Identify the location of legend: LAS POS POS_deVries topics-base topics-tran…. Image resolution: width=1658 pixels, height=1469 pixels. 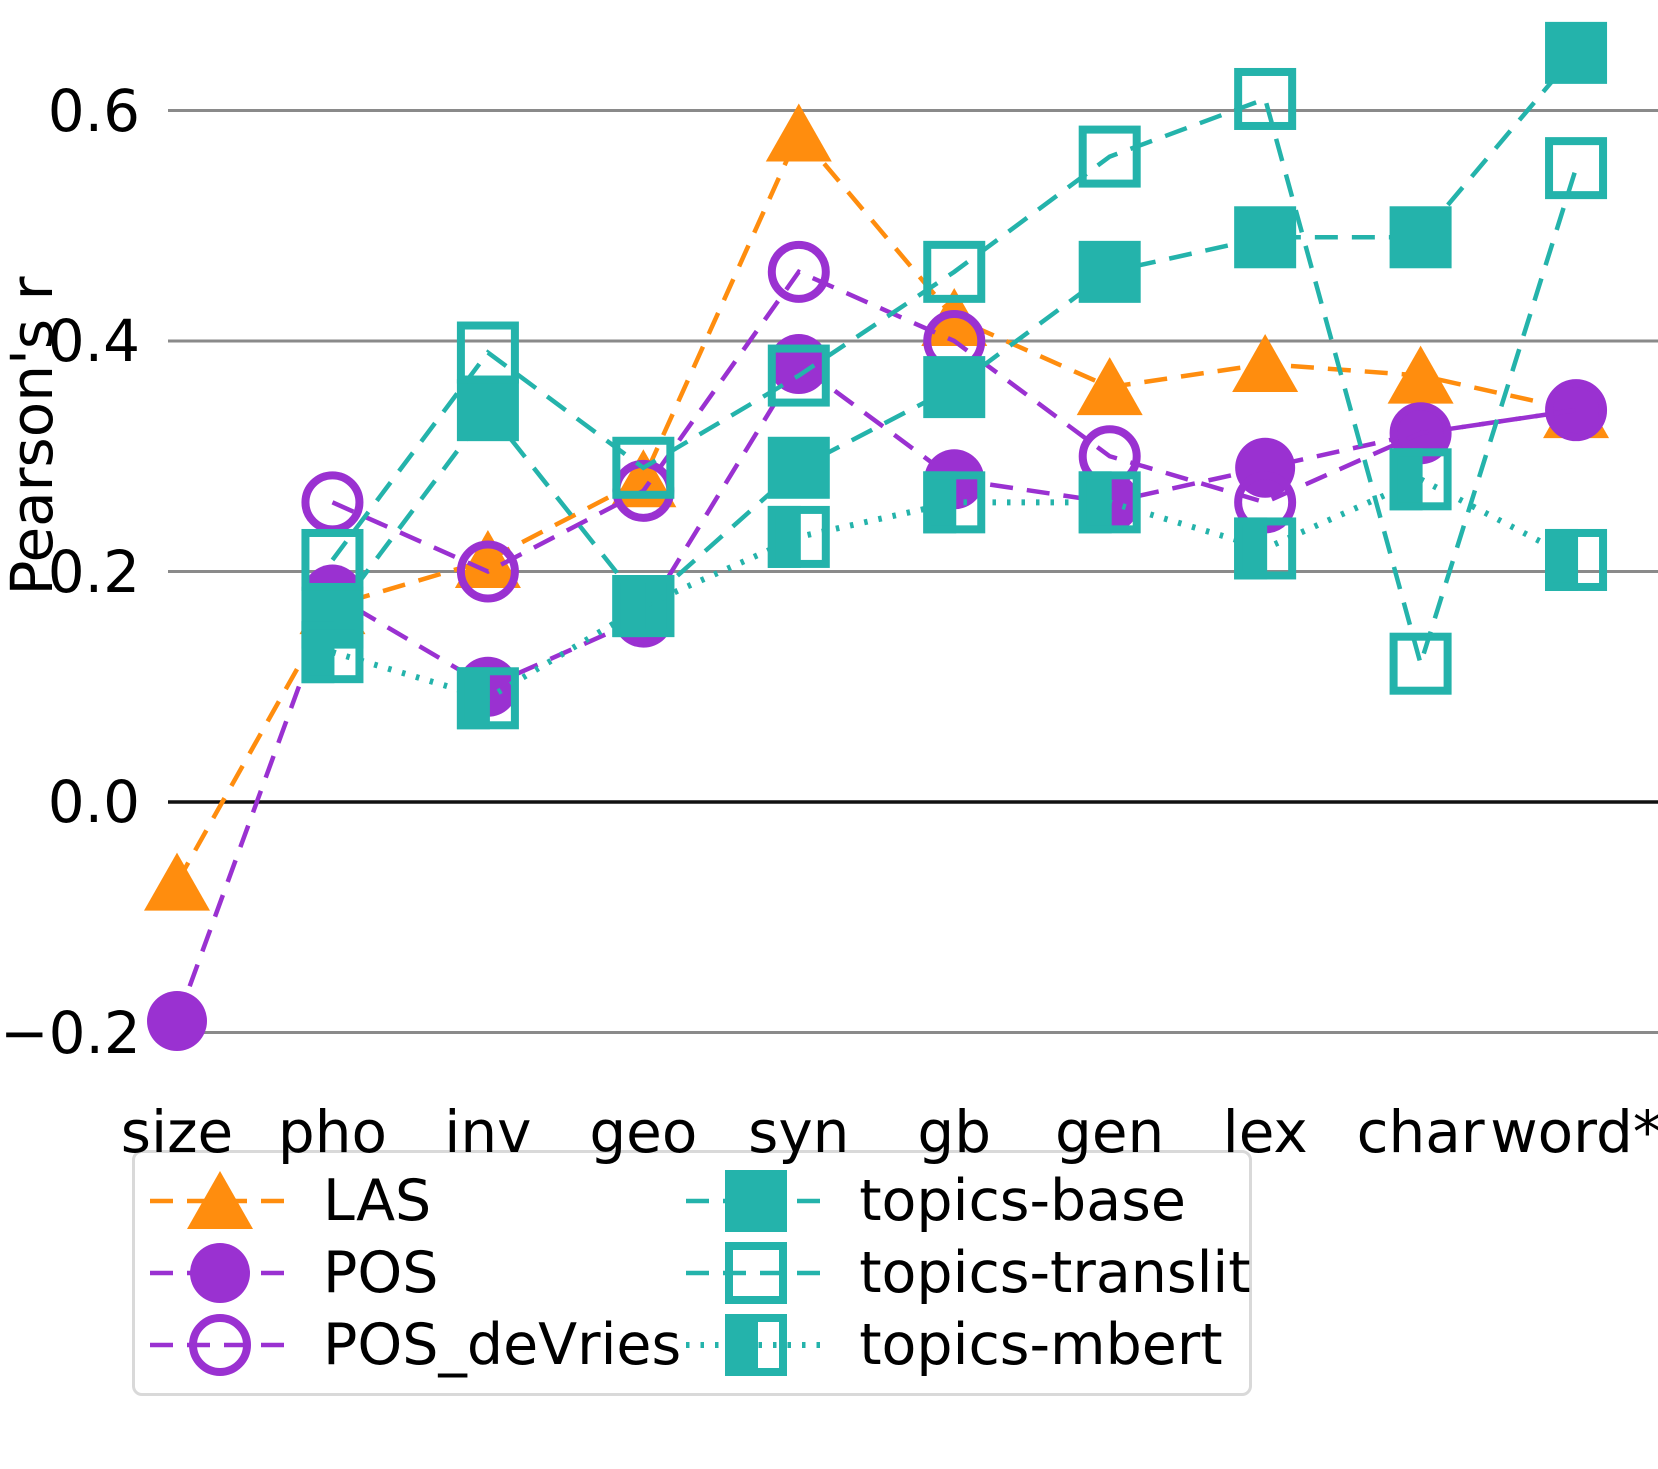
(692, 1273).